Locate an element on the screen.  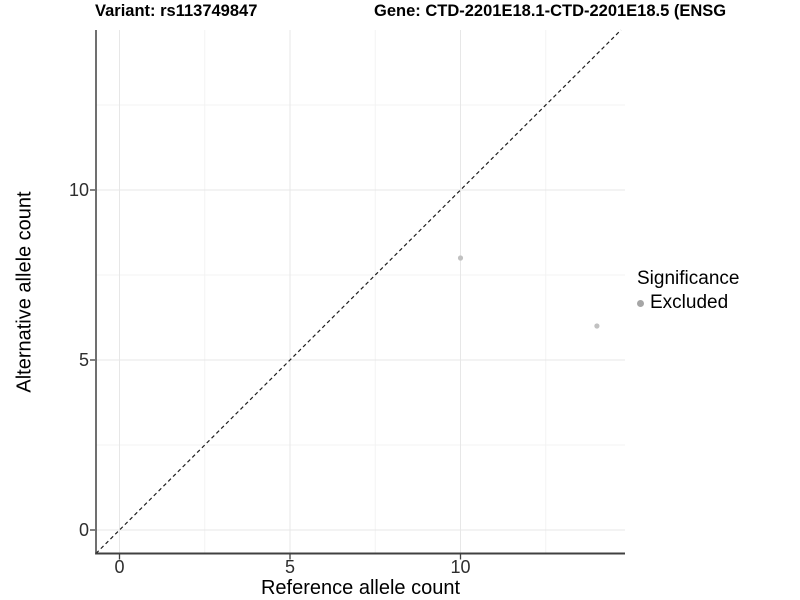
plot-title-gene: Gene: CTD-2201E18.1-CTD-2201E18.5 (ENSG is located at coordinates (550, 11).